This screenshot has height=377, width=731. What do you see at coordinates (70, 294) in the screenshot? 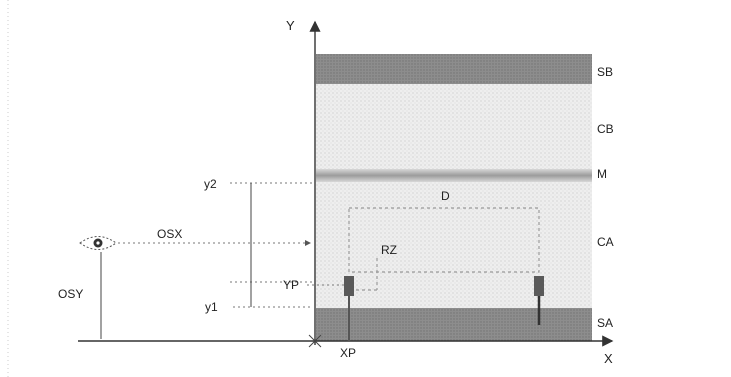
I see `osy-label: OSY` at bounding box center [70, 294].